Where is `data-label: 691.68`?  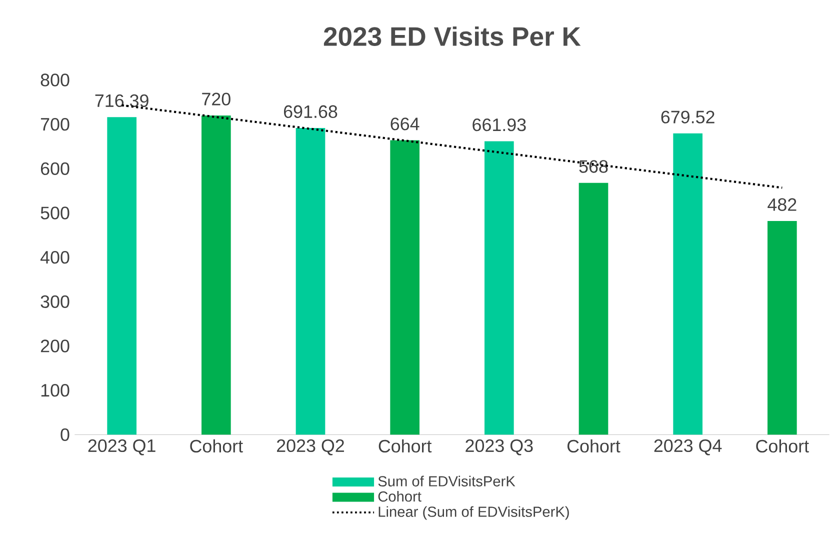
data-label: 691.68 is located at coordinates (311, 111).